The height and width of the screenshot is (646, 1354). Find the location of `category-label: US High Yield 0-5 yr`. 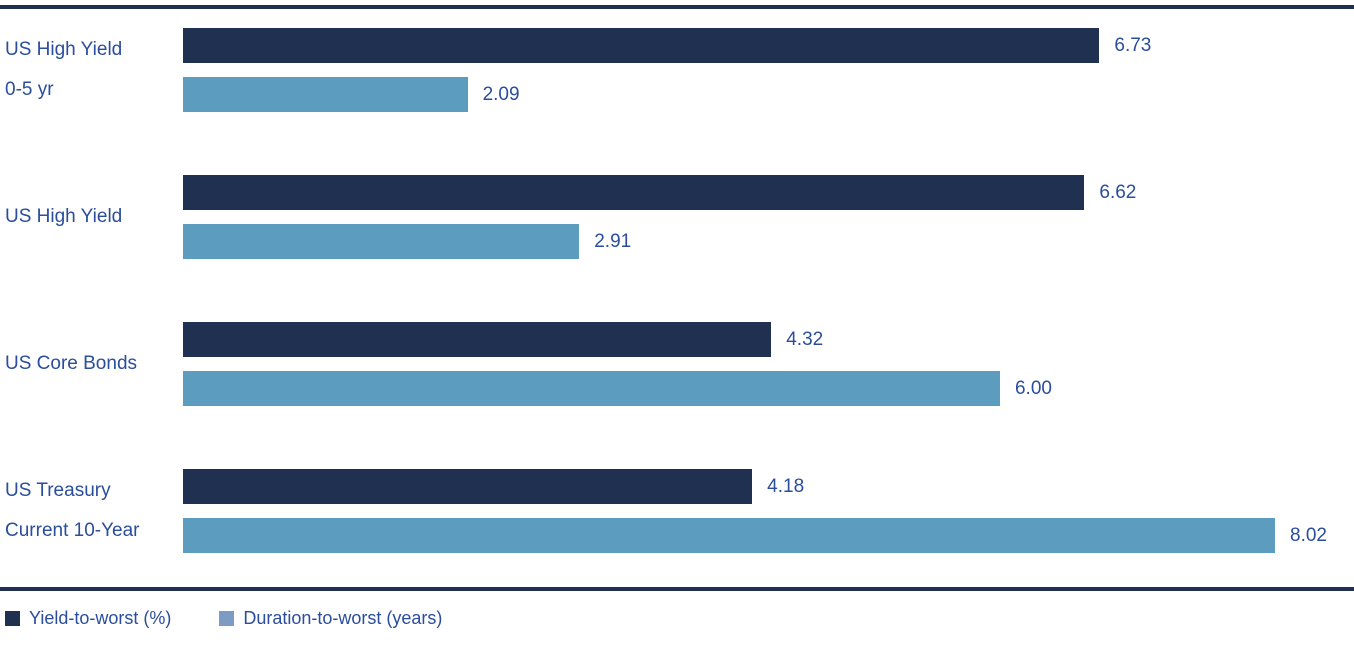

category-label: US High Yield 0-5 yr is located at coordinates (91, 70).